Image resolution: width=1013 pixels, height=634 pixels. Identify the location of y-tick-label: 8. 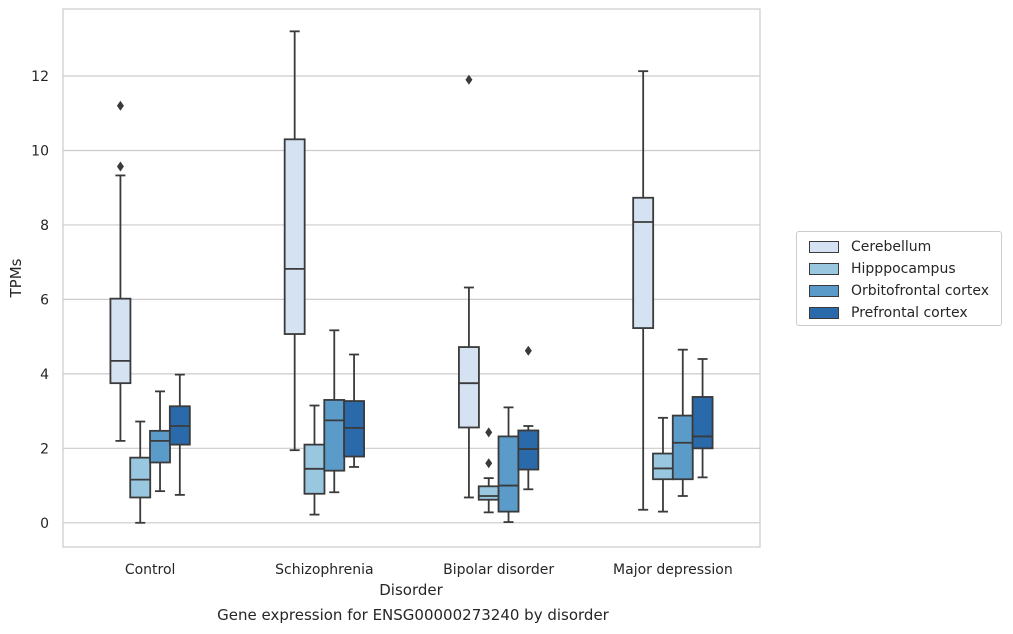
(44, 226).